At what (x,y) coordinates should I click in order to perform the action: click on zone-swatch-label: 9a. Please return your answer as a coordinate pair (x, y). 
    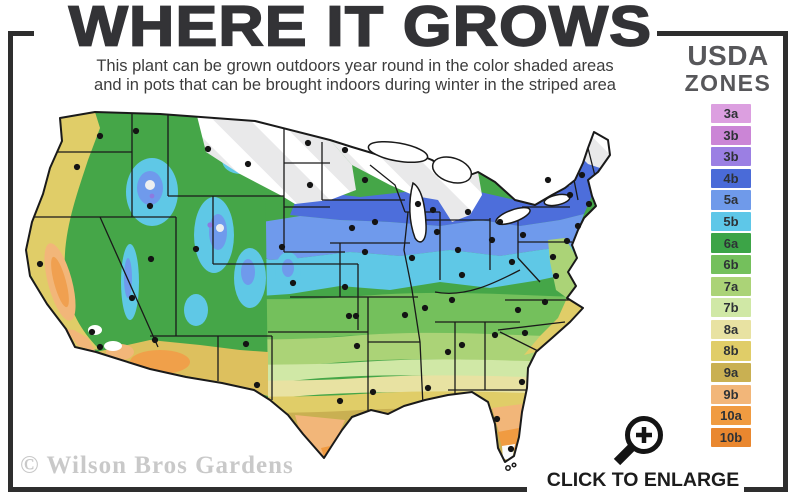
    Looking at the image, I should click on (731, 373).